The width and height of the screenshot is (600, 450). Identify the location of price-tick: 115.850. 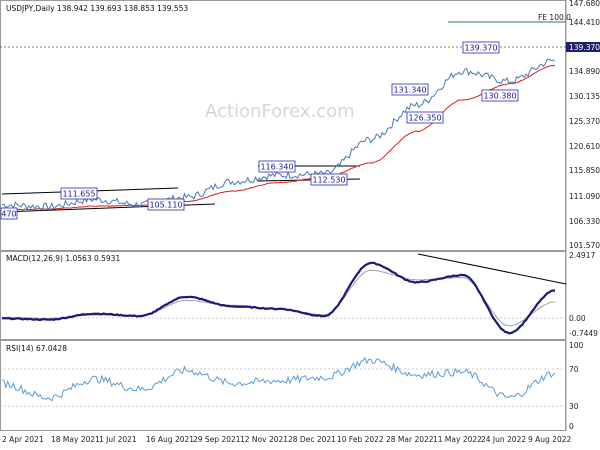
(584, 170).